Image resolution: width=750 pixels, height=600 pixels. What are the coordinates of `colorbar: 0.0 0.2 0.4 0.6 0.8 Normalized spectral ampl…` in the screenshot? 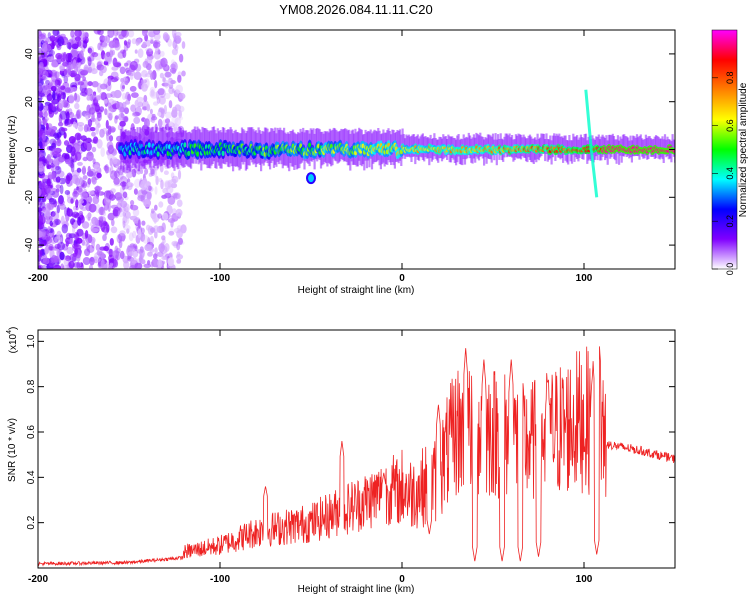 It's located at (730, 152).